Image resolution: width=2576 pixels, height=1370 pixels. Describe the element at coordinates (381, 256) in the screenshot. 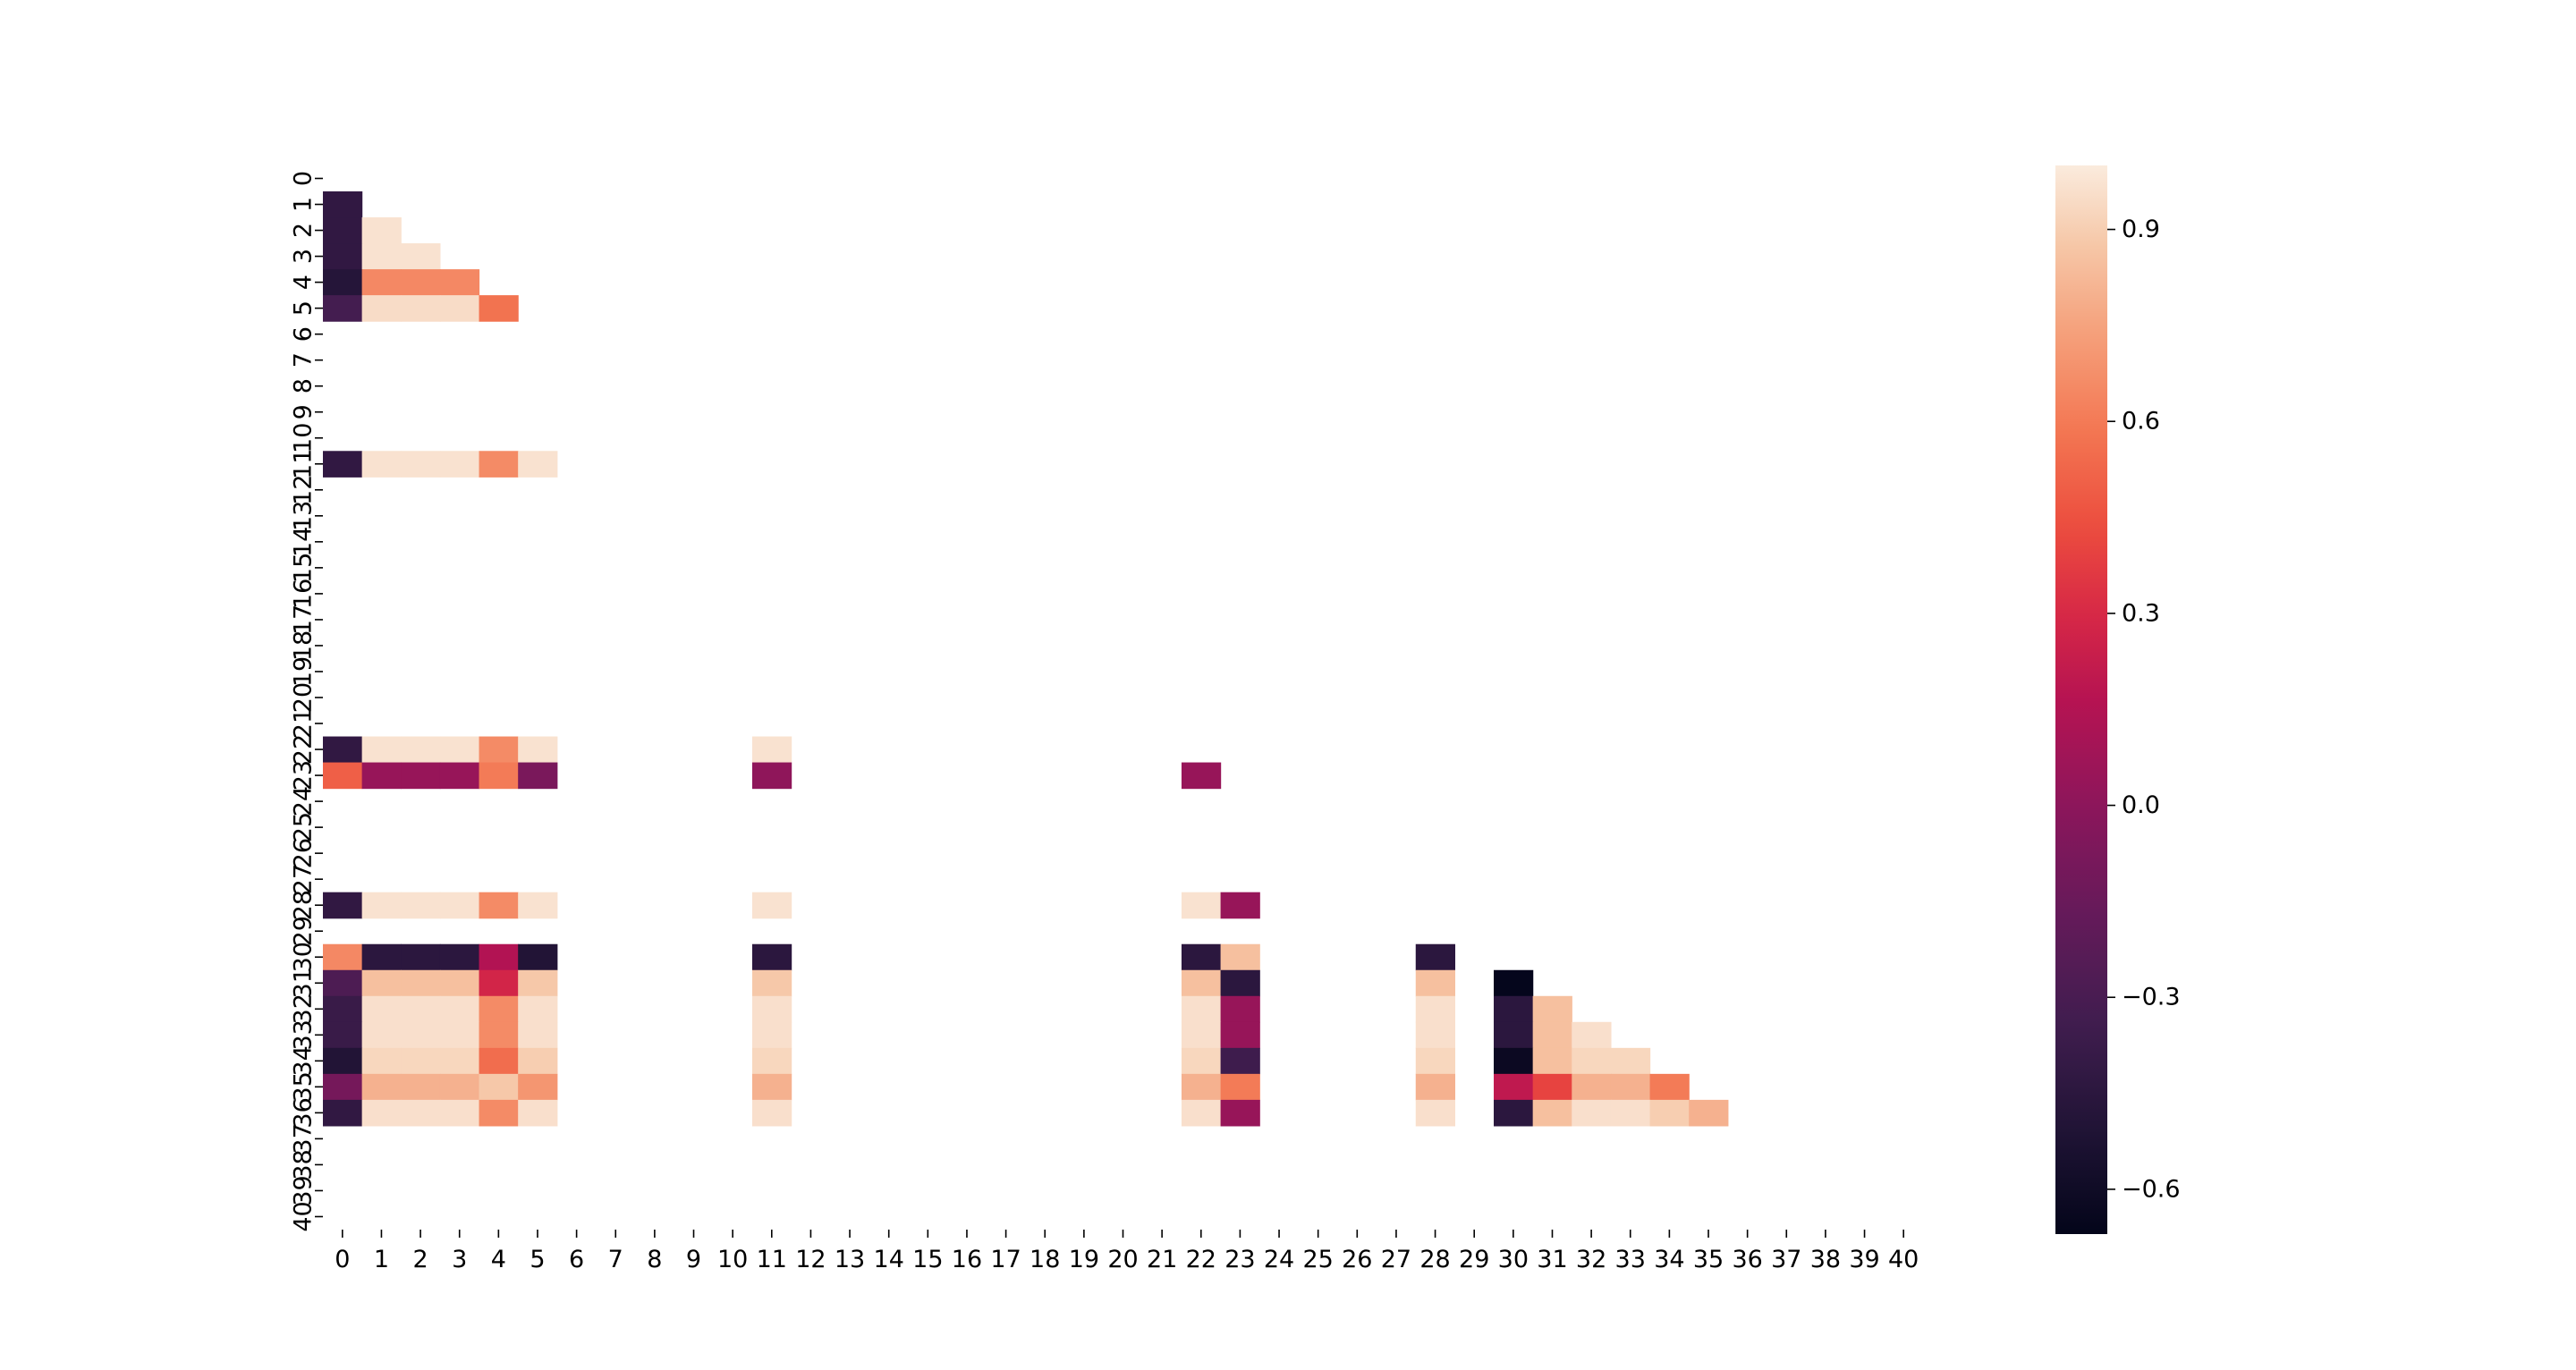

I see `heatmap-cell-r3-c1` at that location.